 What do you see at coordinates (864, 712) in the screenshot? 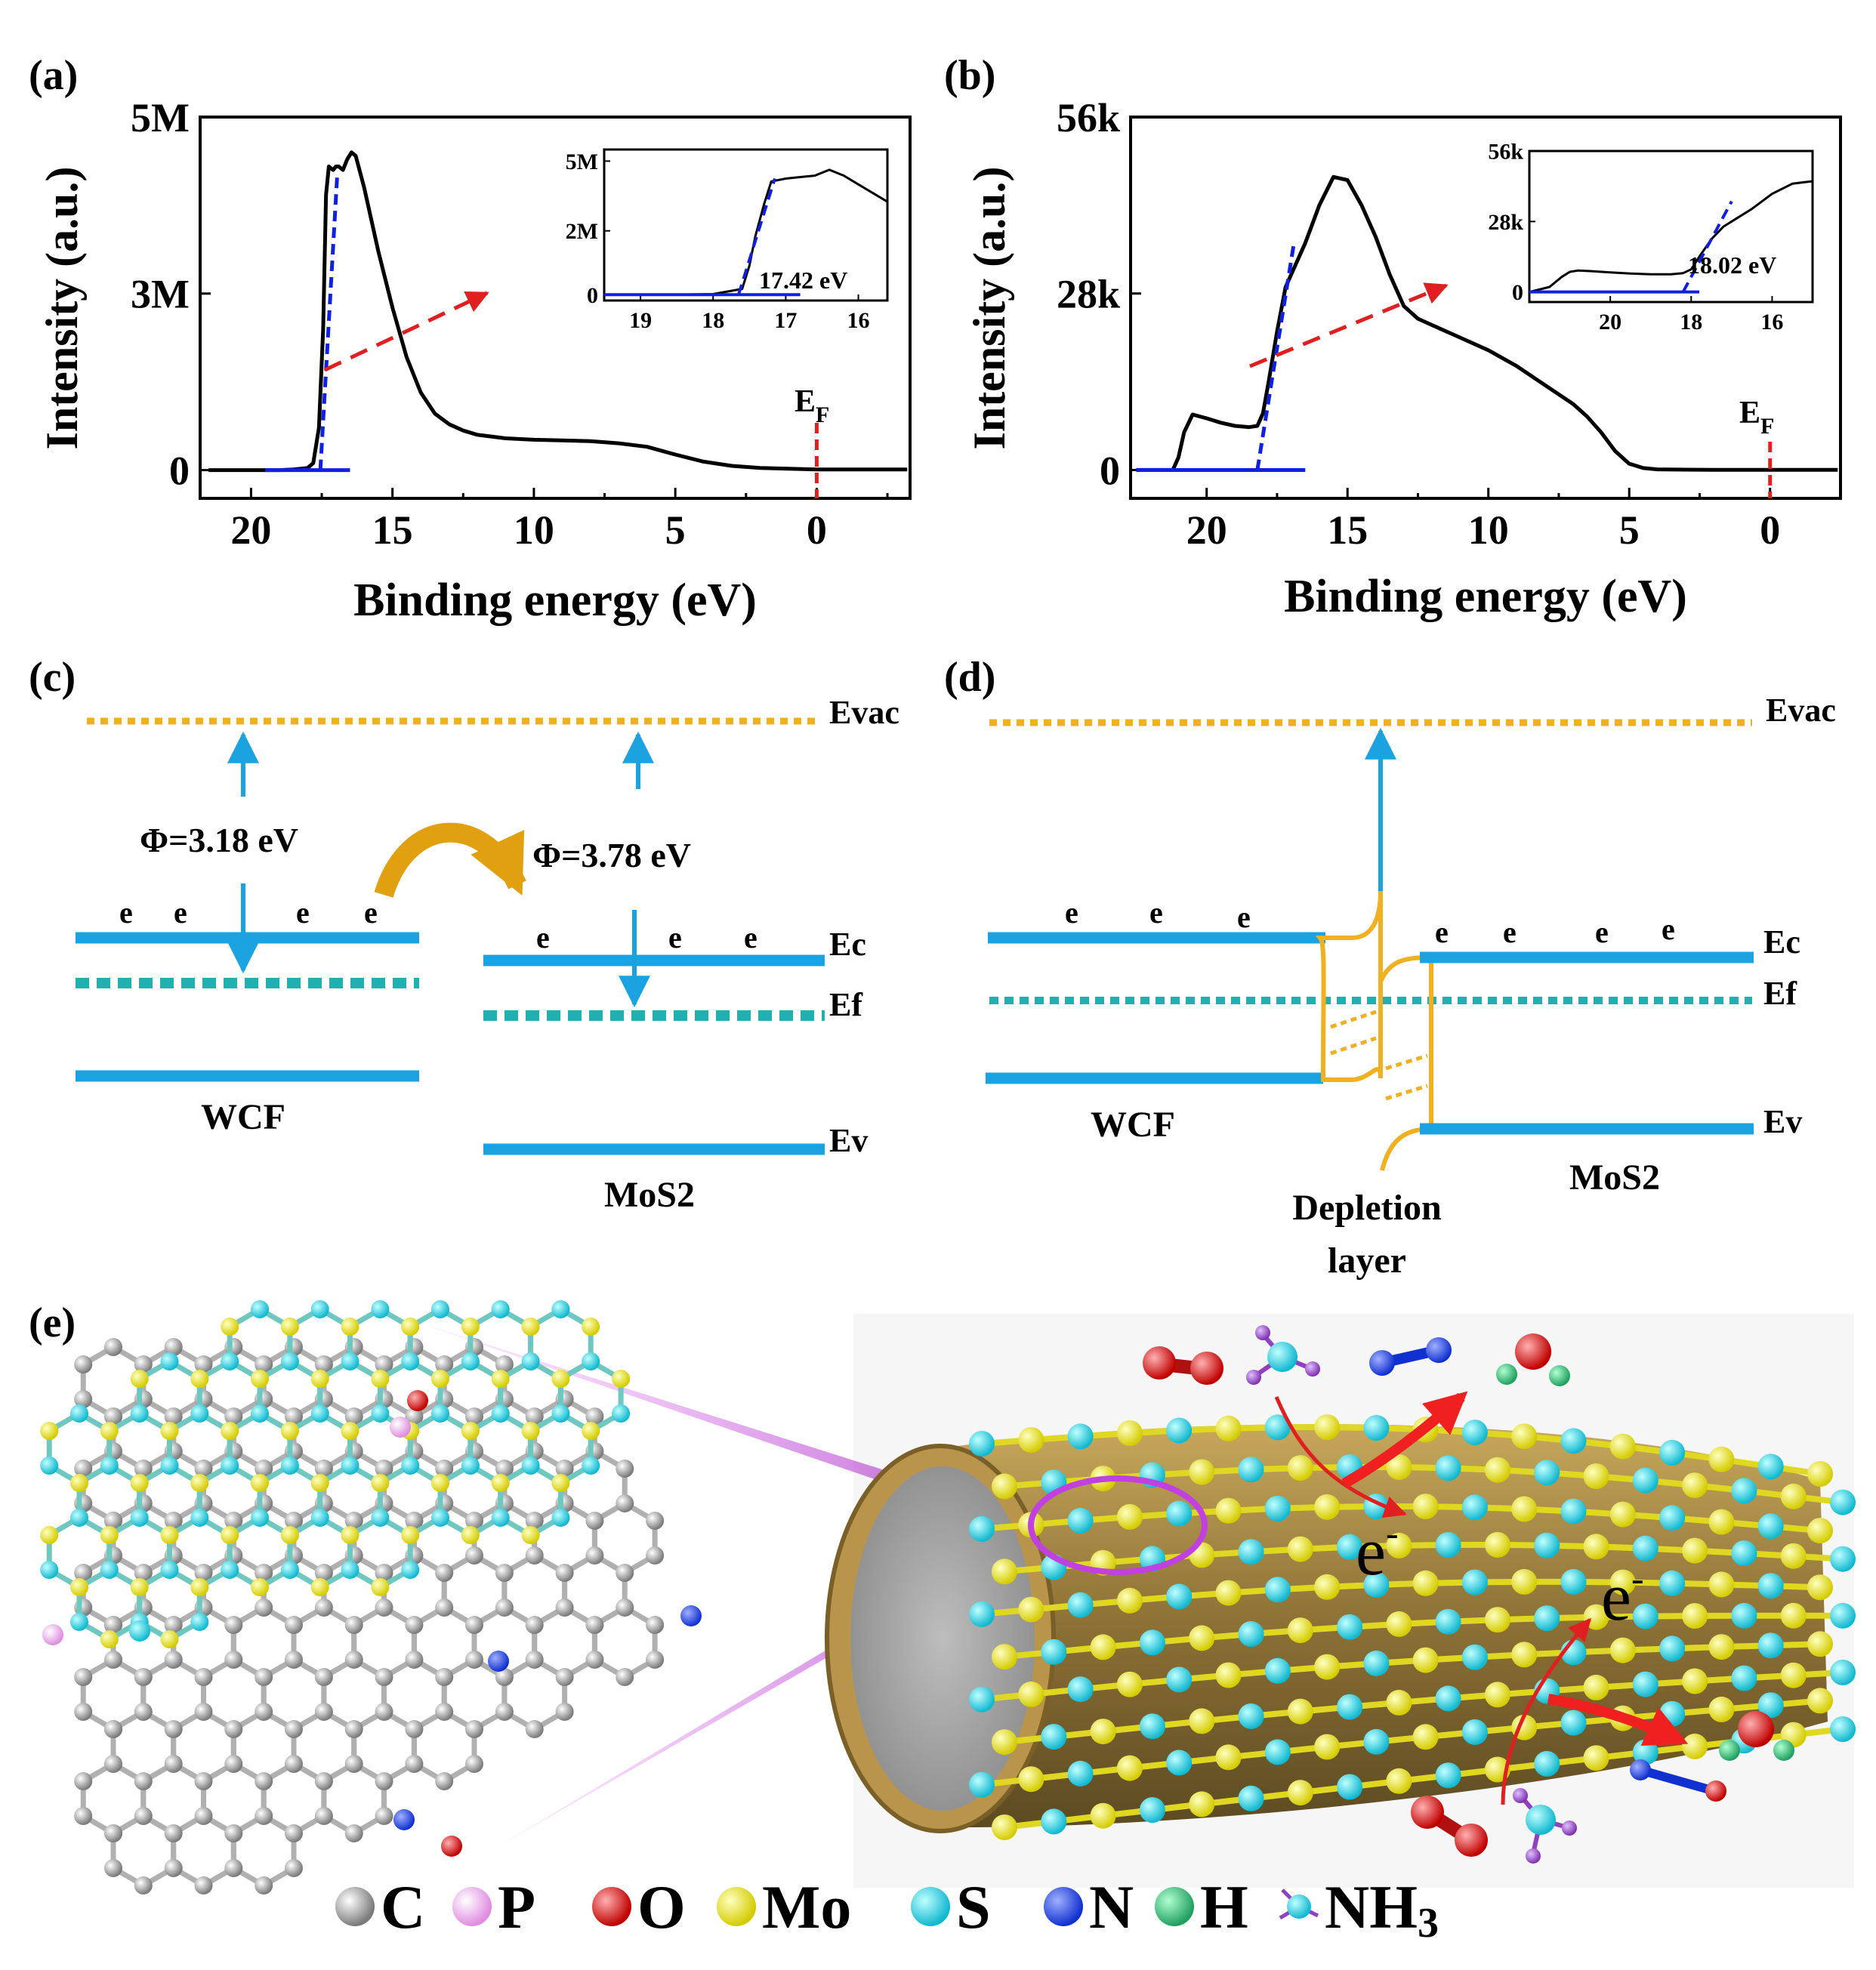
I see `c-evac-label: Evac` at bounding box center [864, 712].